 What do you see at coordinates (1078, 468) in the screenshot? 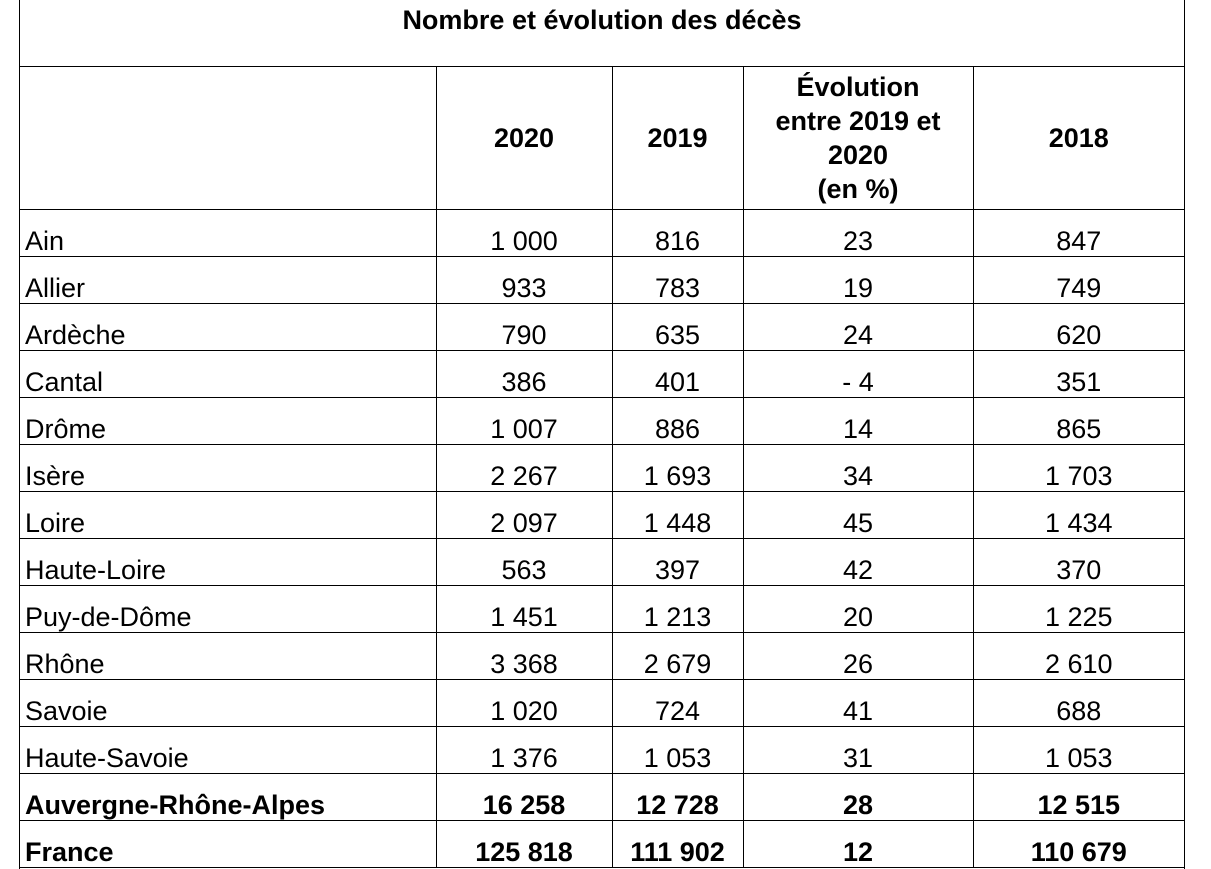
I see `cell-2018: 1 703` at bounding box center [1078, 468].